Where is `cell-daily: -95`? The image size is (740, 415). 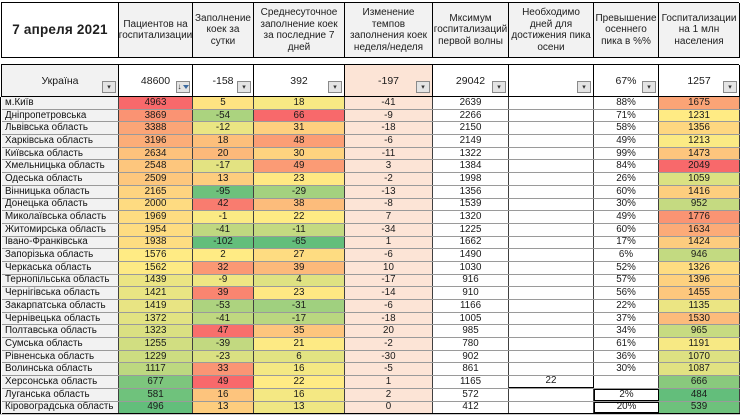 cell-daily: -95 is located at coordinates (223, 191).